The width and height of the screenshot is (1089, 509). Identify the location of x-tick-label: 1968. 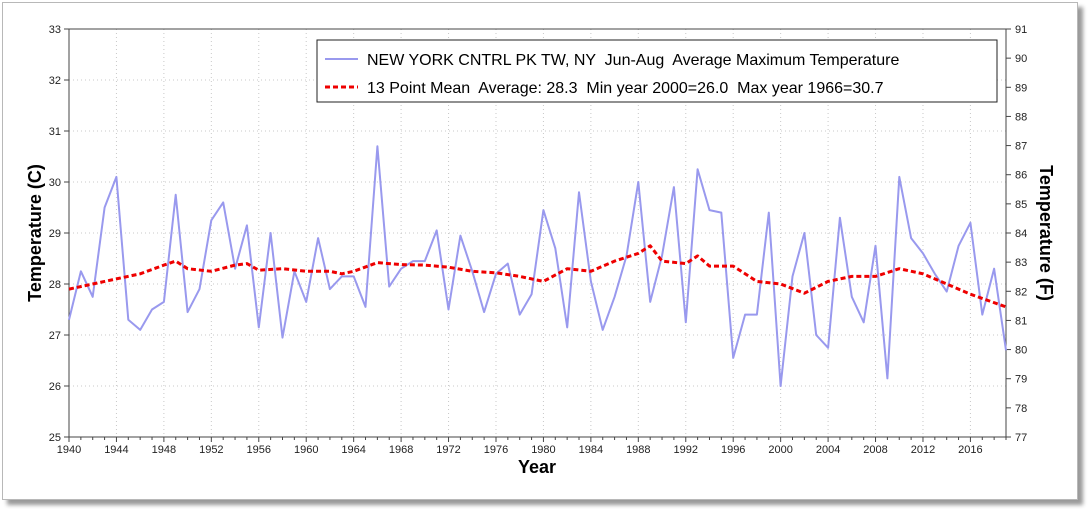
(401, 450).